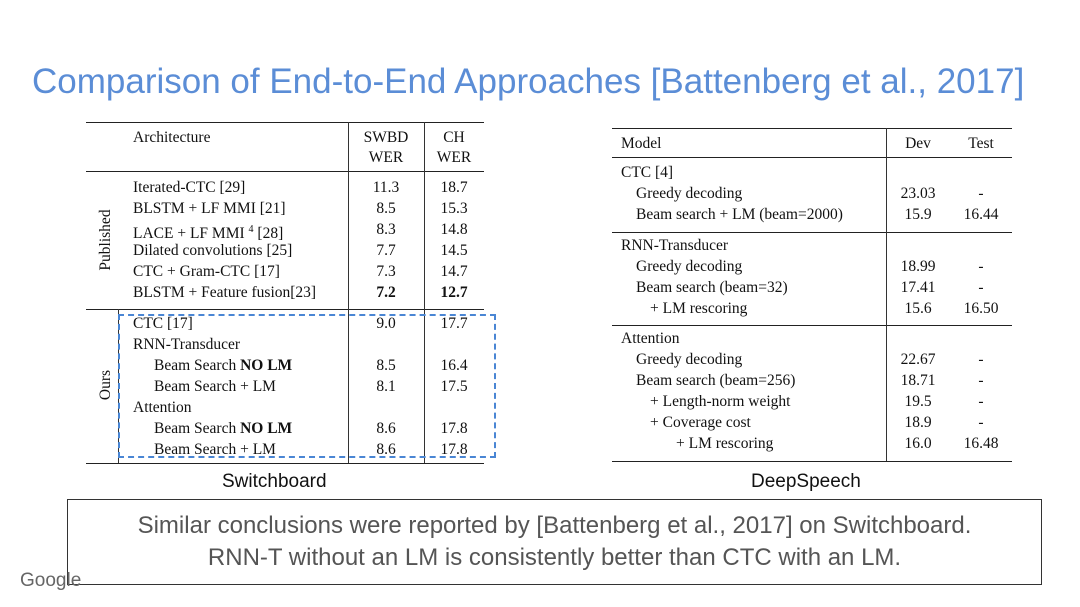 The height and width of the screenshot is (607, 1080). Describe the element at coordinates (918, 266) in the screenshot. I see `table-row-dev: 18.99` at that location.